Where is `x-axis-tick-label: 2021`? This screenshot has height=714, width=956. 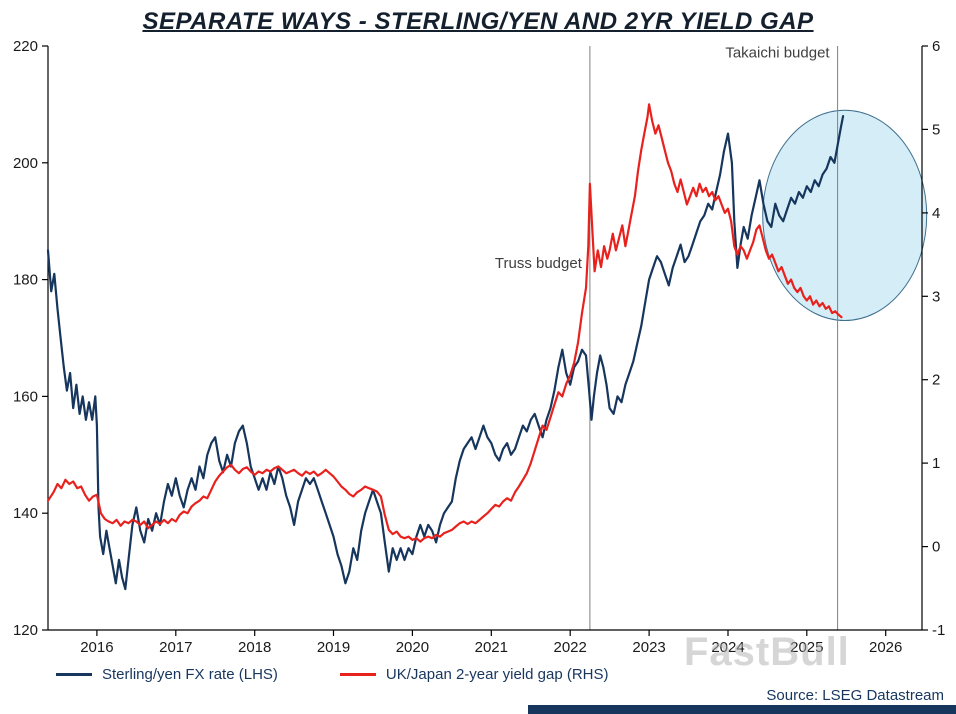 x-axis-tick-label: 2021 is located at coordinates (491, 647).